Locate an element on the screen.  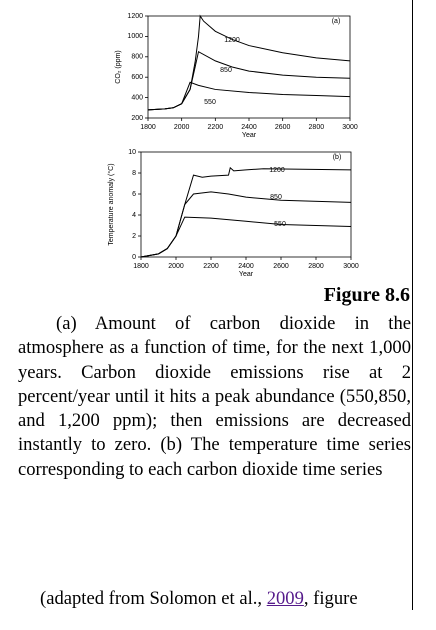
y-tick-label: 1000 is located at coordinates (135, 36).